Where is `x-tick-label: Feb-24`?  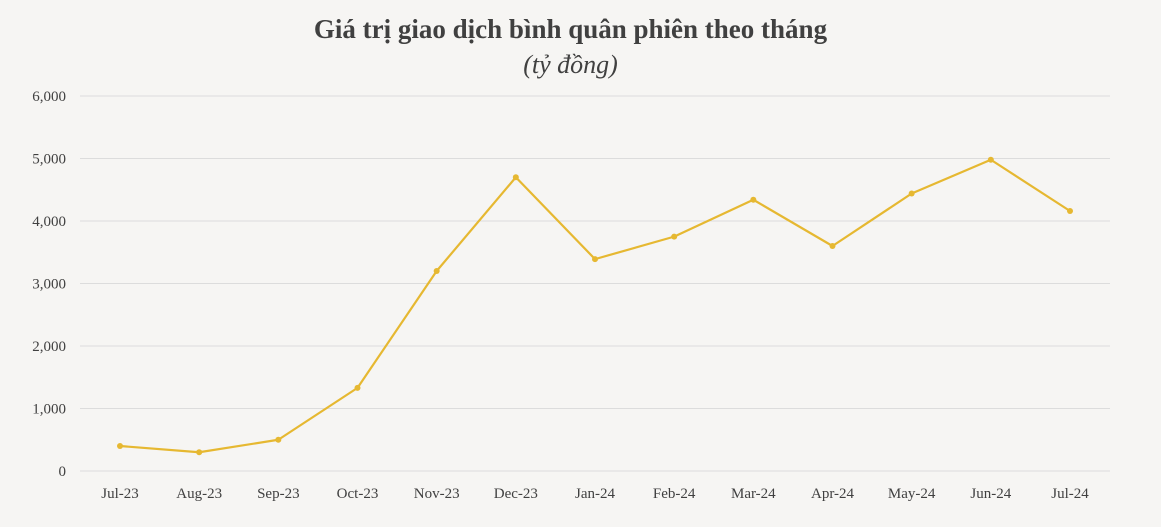 x-tick-label: Feb-24 is located at coordinates (674, 494).